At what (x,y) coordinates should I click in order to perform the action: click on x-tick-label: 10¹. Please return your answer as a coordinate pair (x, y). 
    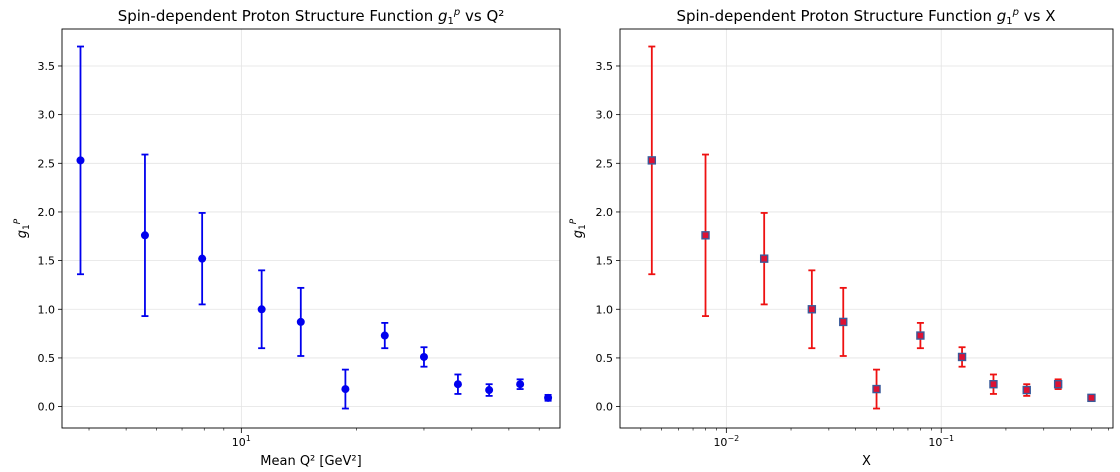
    Looking at the image, I should click on (241, 441).